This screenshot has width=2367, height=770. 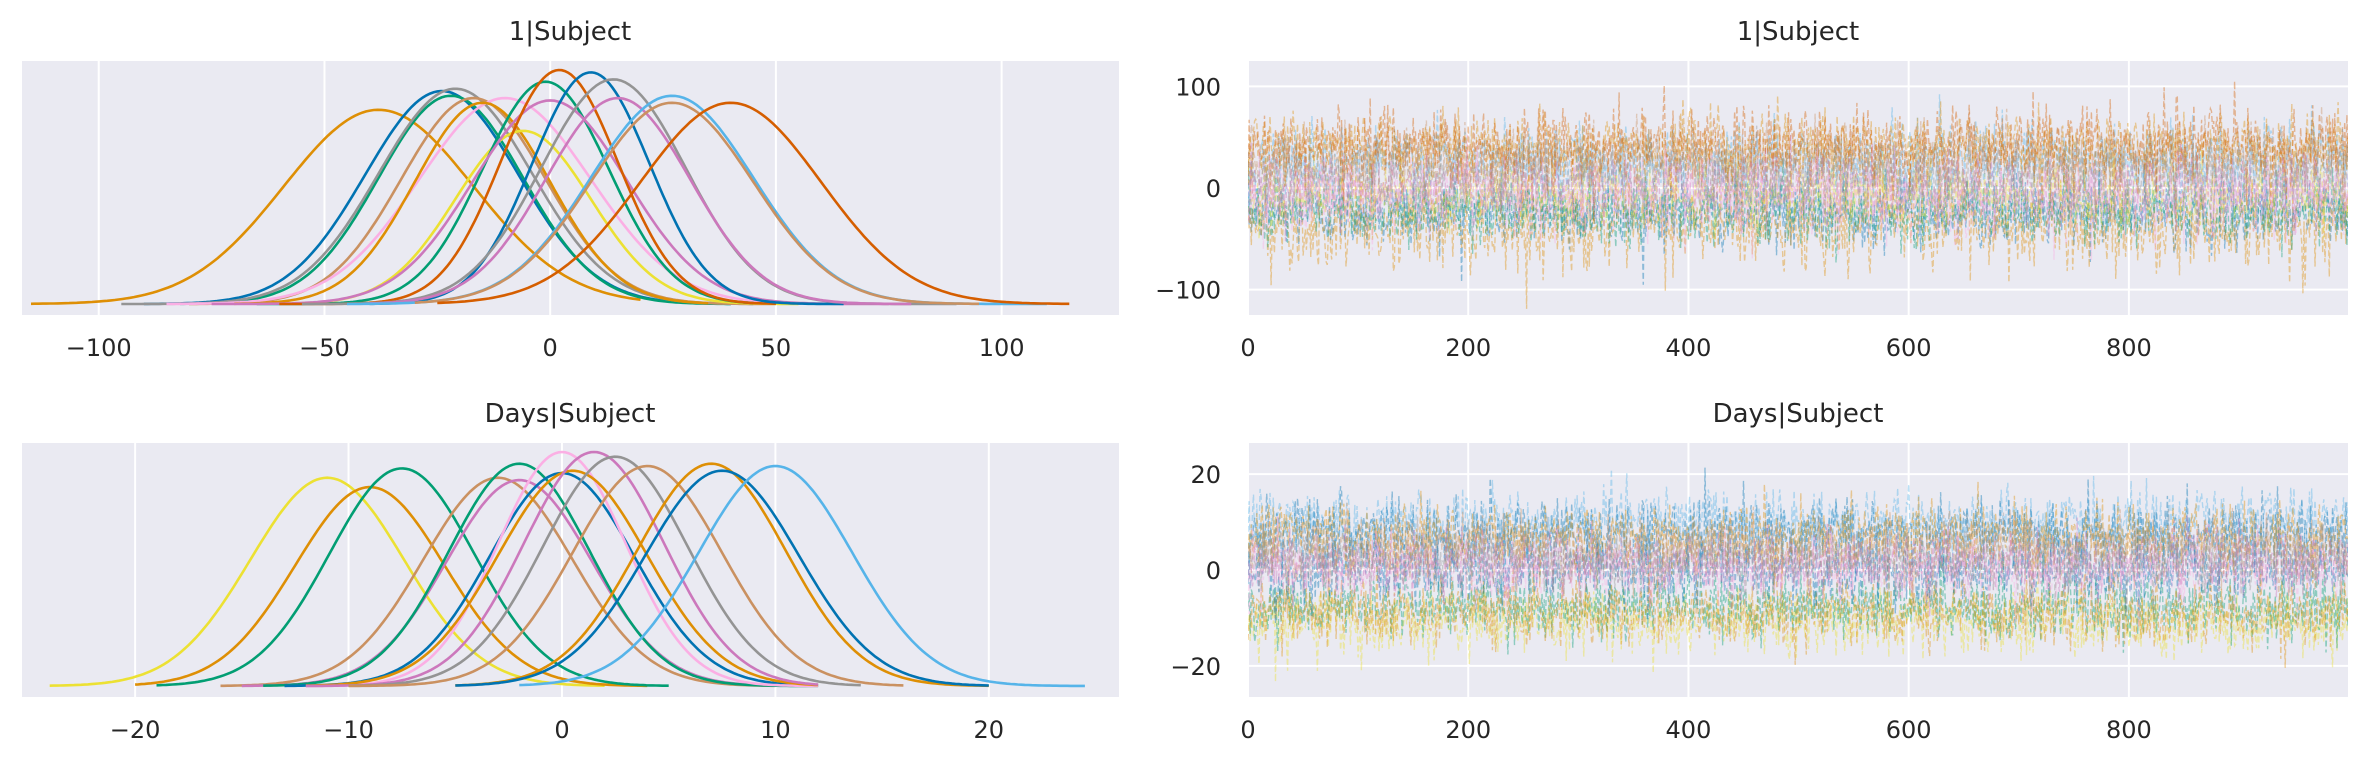 What do you see at coordinates (989, 730) in the screenshot?
I see `x-tick-label: 20` at bounding box center [989, 730].